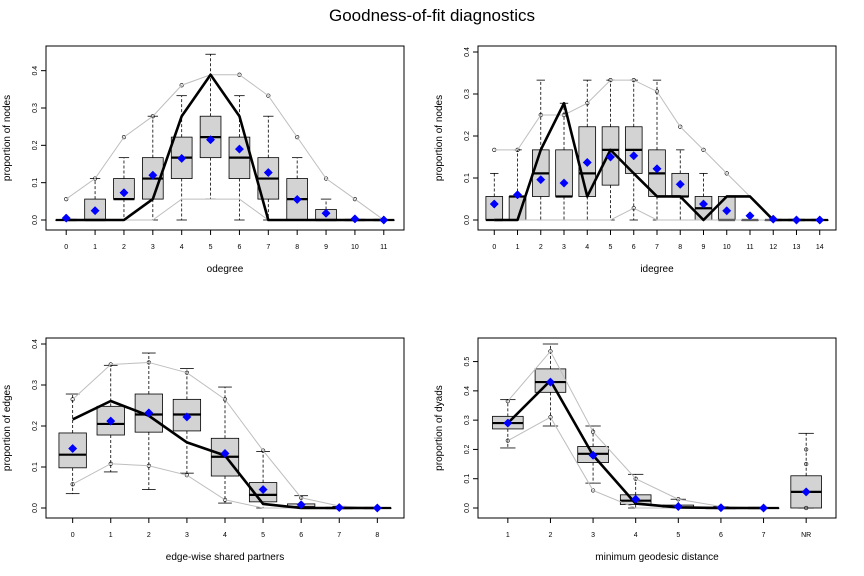  Describe the element at coordinates (73, 535) in the screenshot. I see `x-tick-label: 0` at that location.